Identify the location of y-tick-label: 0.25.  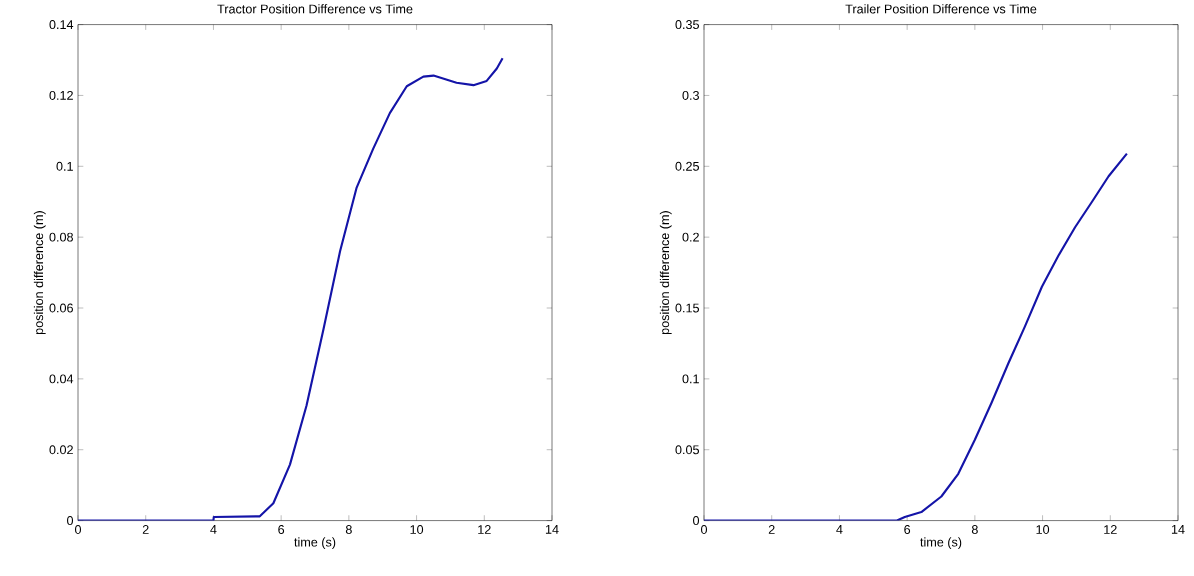
(687, 166).